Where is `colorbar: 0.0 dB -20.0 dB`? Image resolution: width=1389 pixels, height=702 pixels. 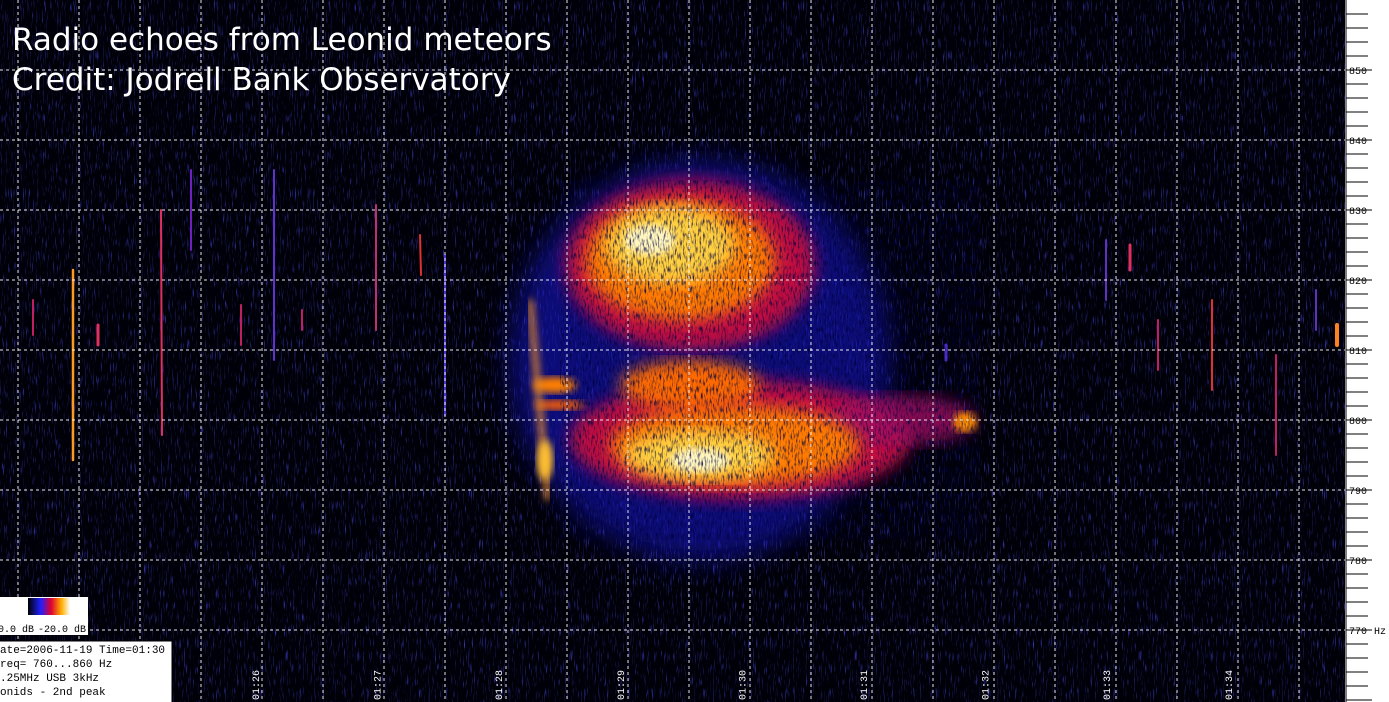
colorbar: 0.0 dB -20.0 dB is located at coordinates (44, 616).